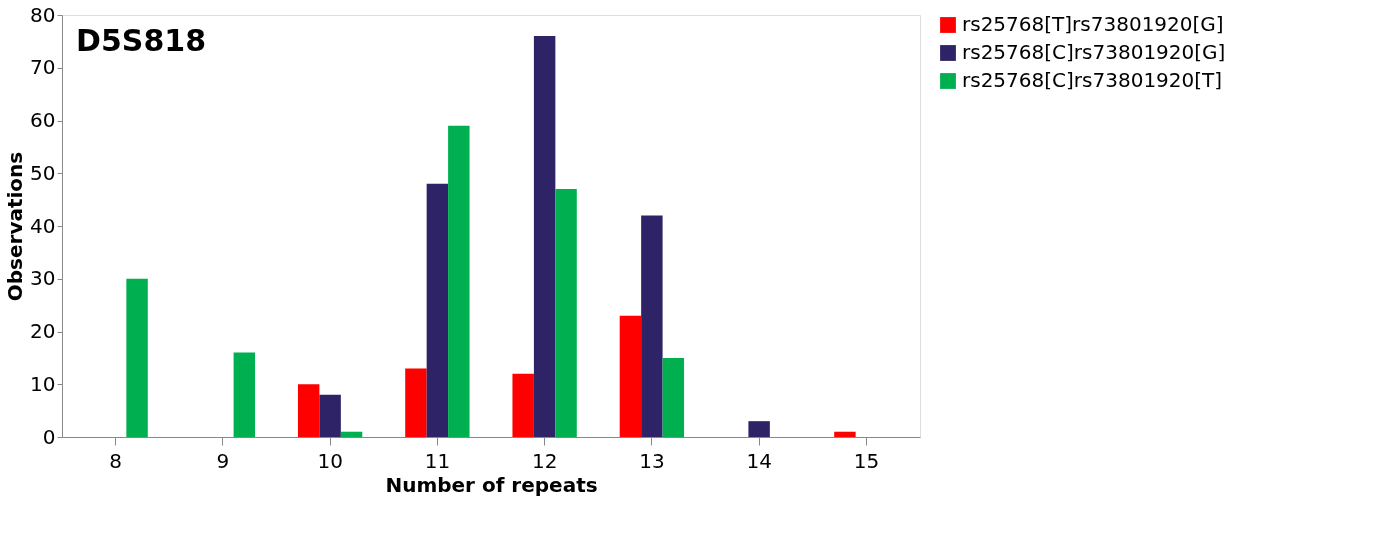 Image resolution: width=1391 pixels, height=535 pixels. What do you see at coordinates (43, 278) in the screenshot?
I see `y-tick-label: 30` at bounding box center [43, 278].